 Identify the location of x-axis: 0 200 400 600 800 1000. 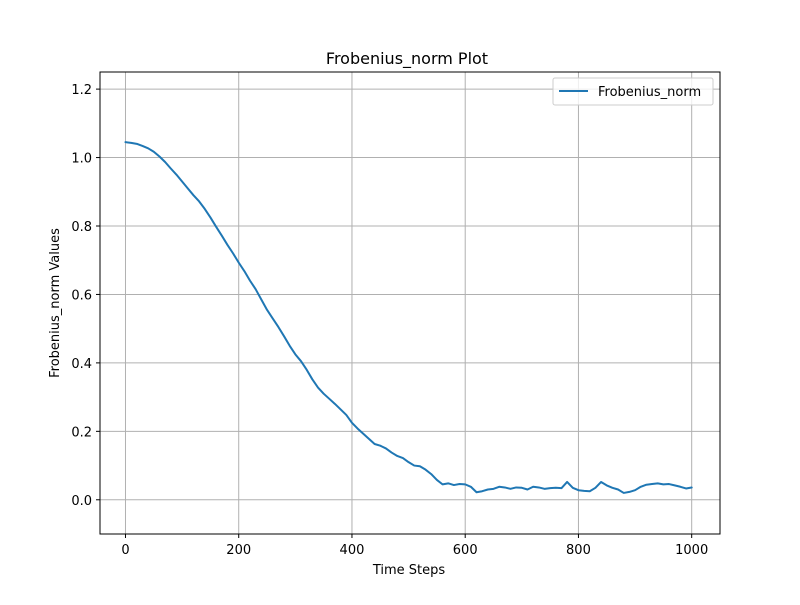
(414, 546).